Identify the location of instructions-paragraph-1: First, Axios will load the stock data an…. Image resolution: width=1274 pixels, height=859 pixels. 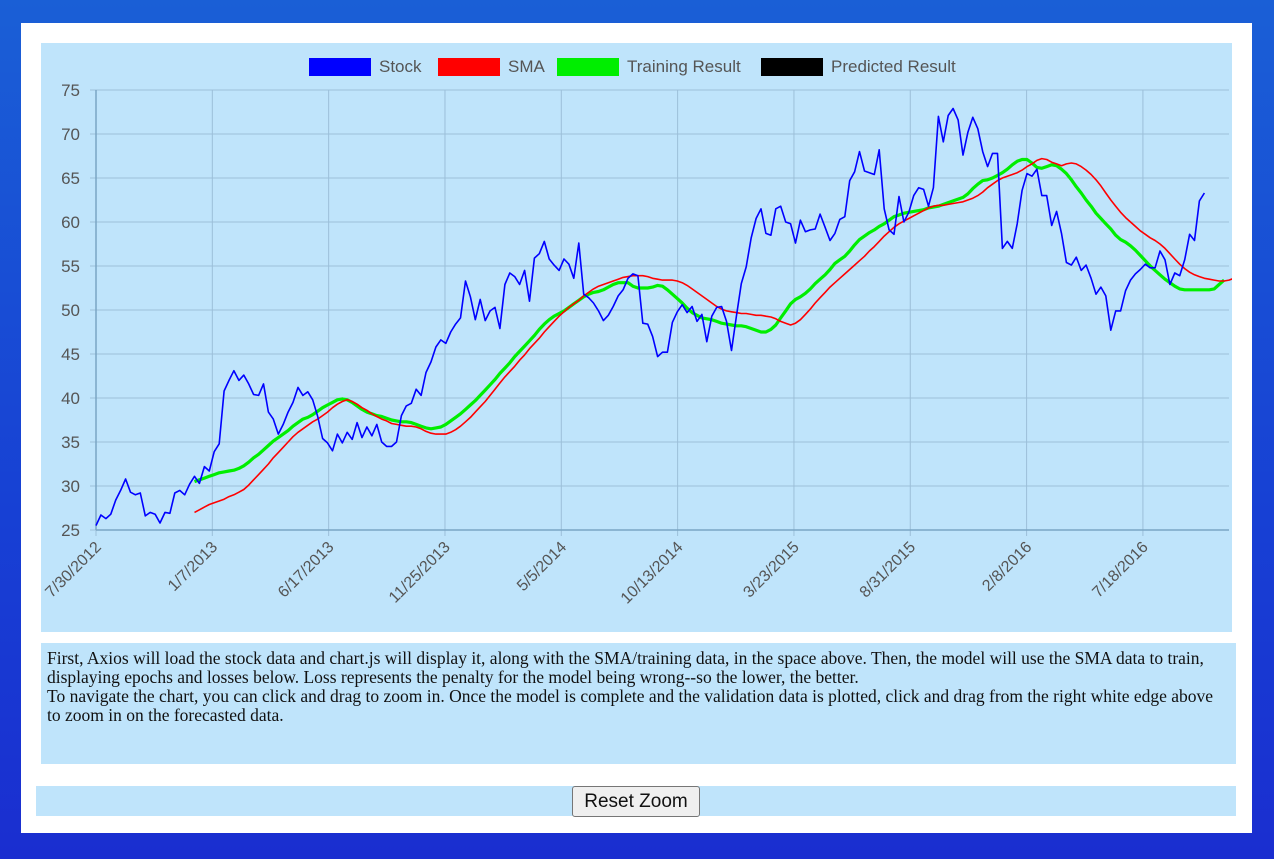
(625, 667).